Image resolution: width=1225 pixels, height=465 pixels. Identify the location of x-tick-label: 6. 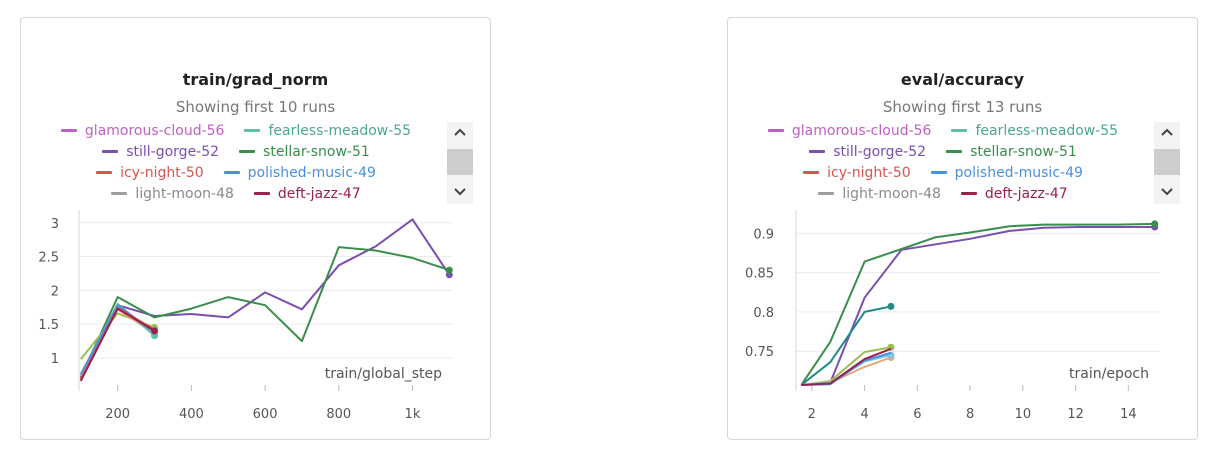
(917, 414).